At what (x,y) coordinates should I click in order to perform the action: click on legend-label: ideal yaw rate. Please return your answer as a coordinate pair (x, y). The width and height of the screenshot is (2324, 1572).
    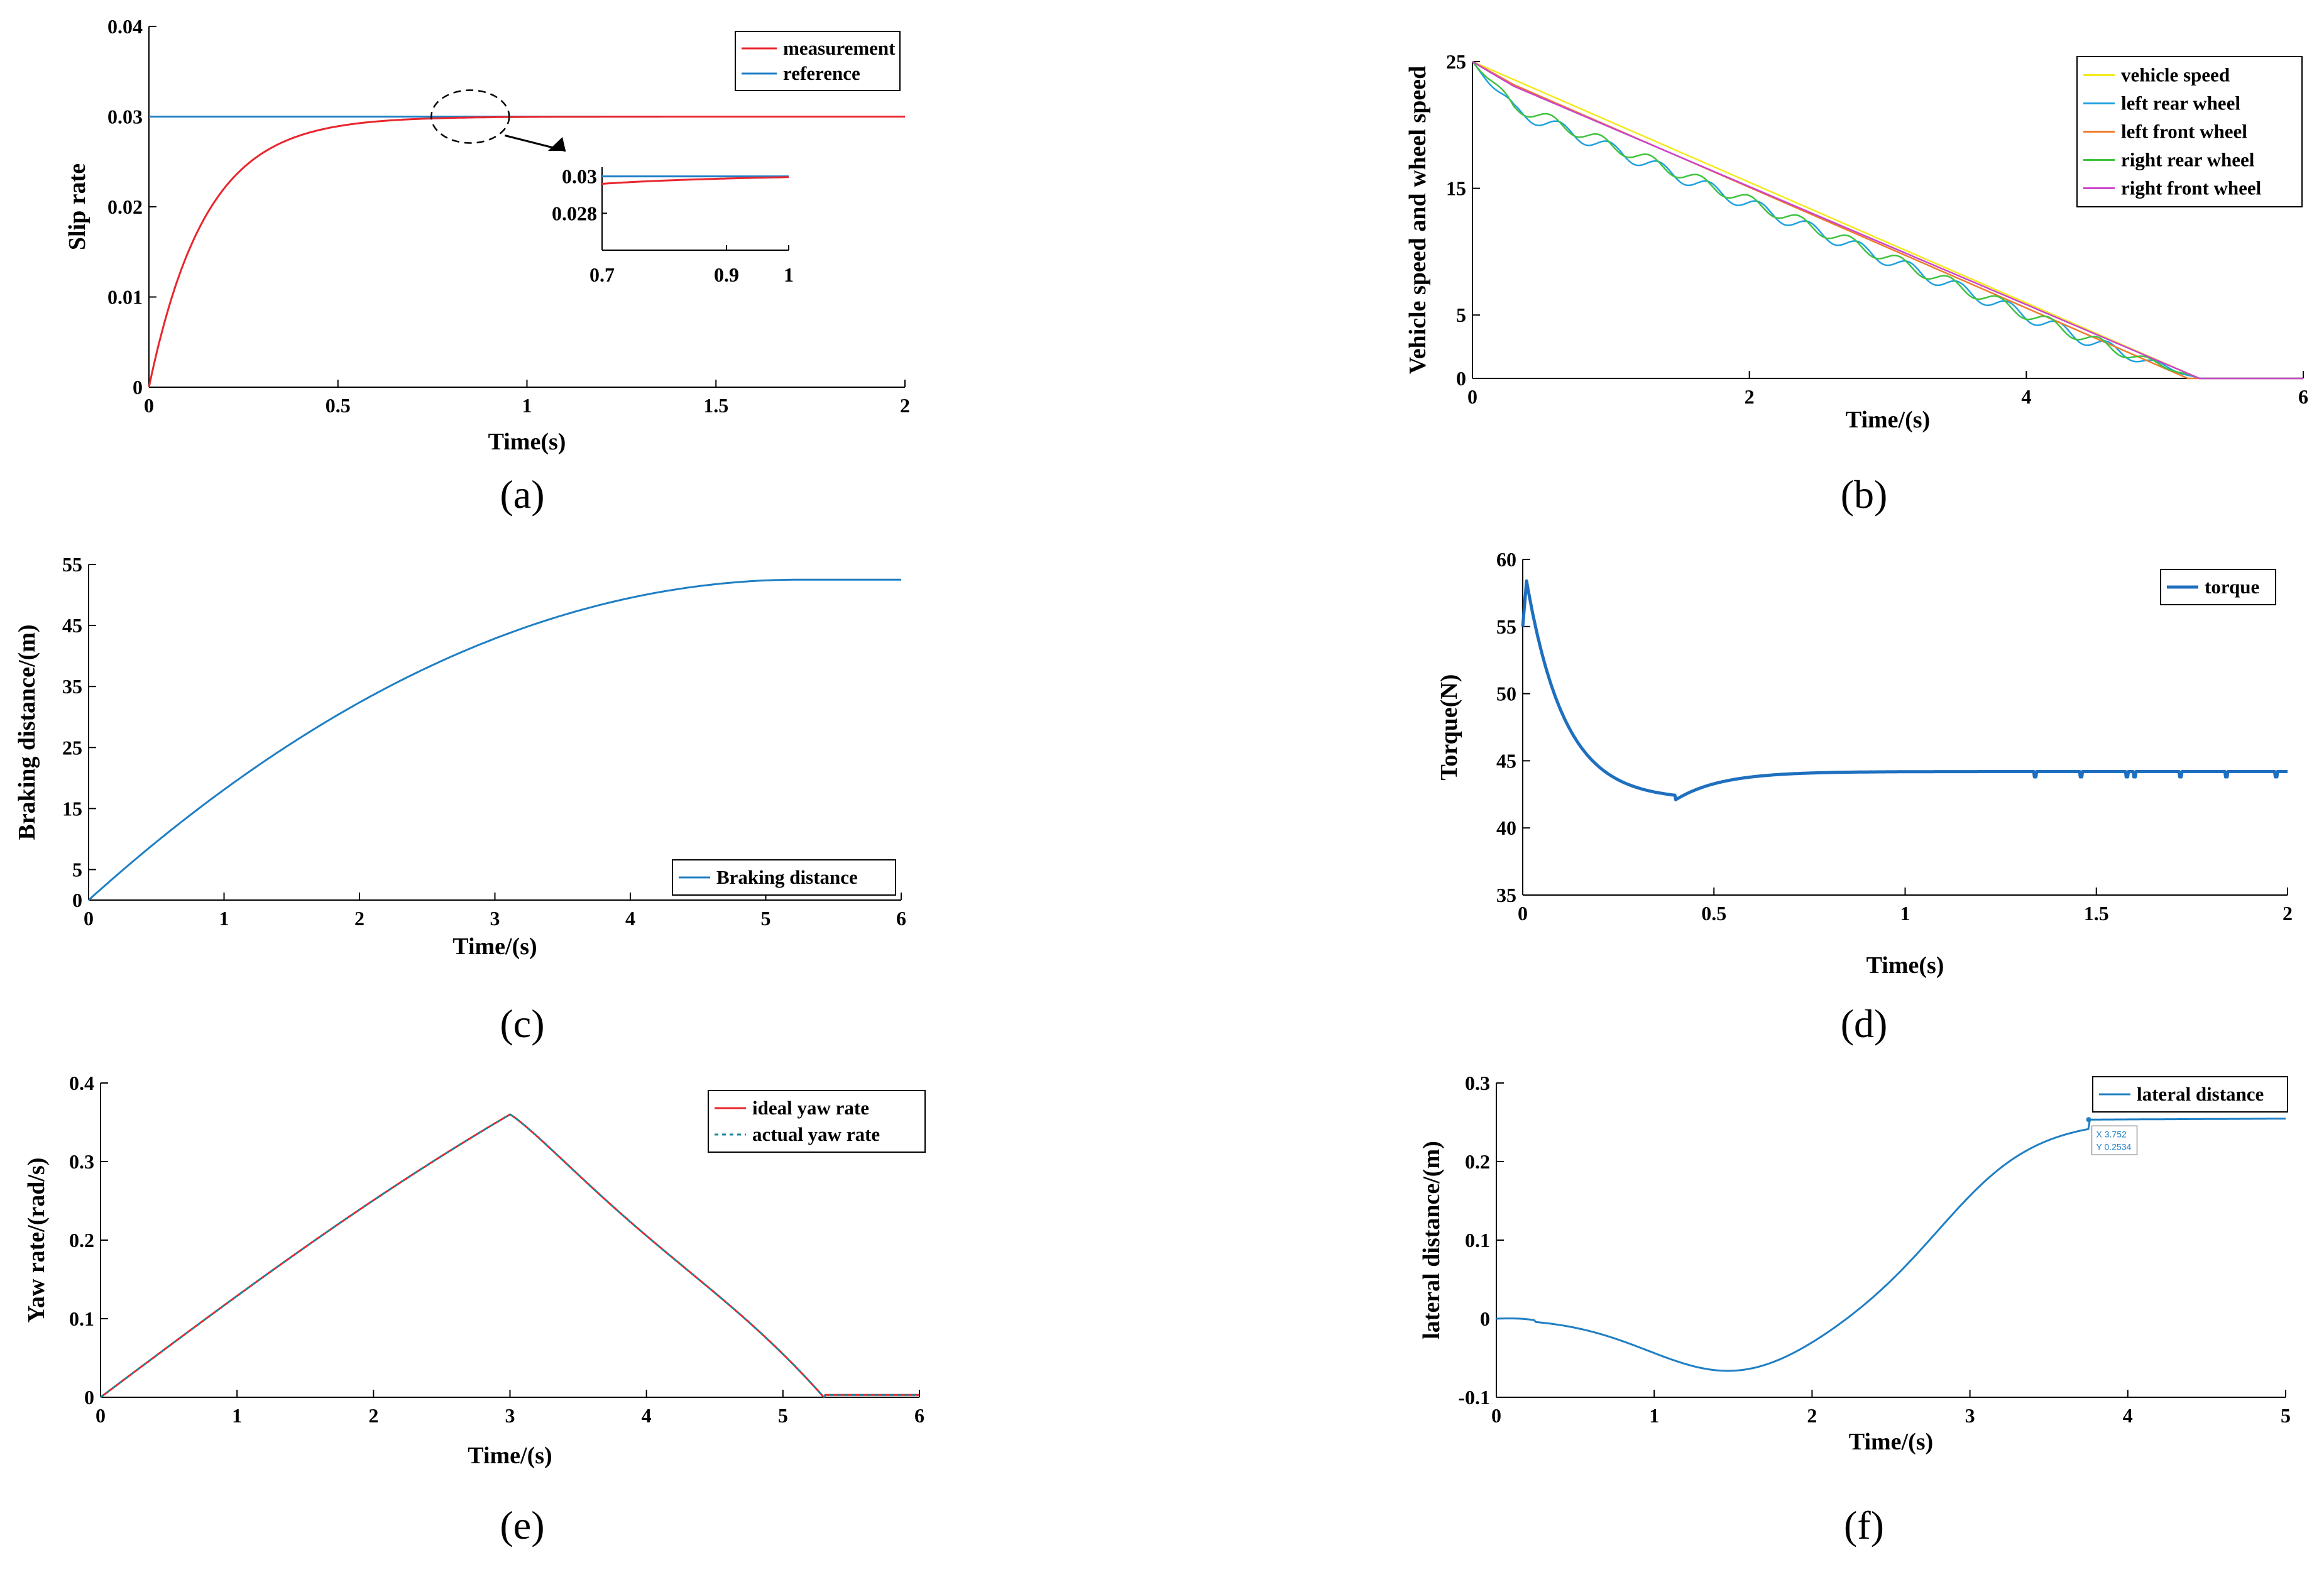
    Looking at the image, I should click on (811, 1108).